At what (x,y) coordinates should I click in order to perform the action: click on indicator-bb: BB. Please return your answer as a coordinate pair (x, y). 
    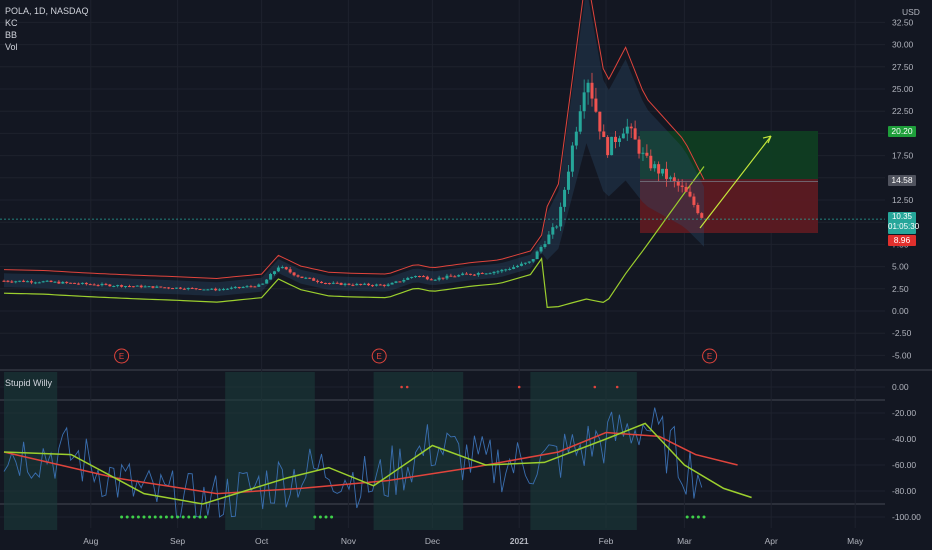
    Looking at the image, I should click on (11, 35).